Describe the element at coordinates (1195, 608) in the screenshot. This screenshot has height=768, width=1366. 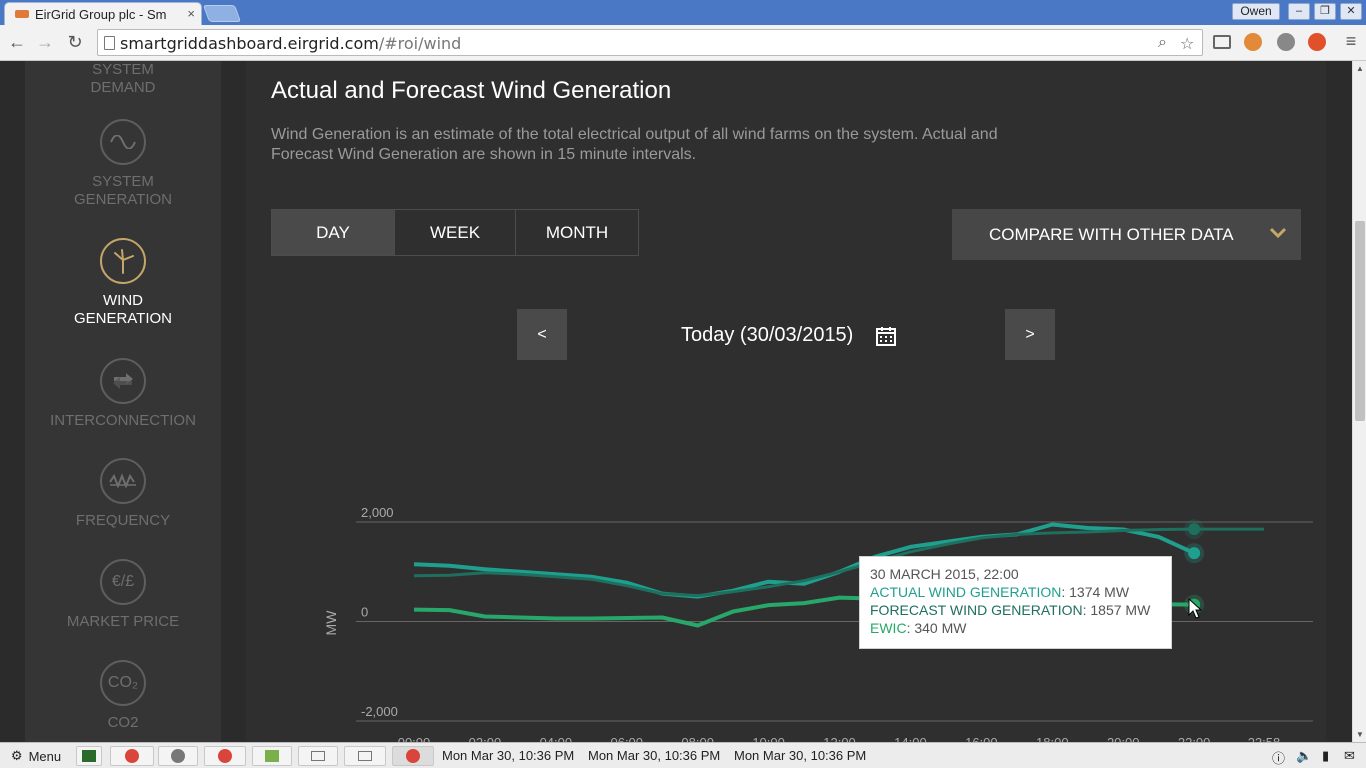
I see `mouse-cursor-icon` at that location.